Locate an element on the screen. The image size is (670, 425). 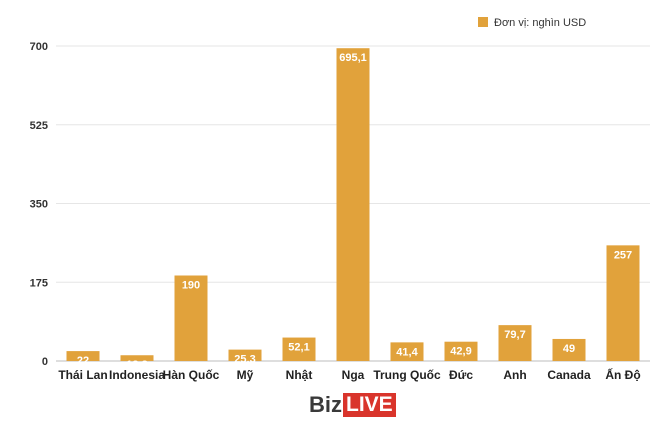
y-tick-label: 350 is located at coordinates (39, 205).